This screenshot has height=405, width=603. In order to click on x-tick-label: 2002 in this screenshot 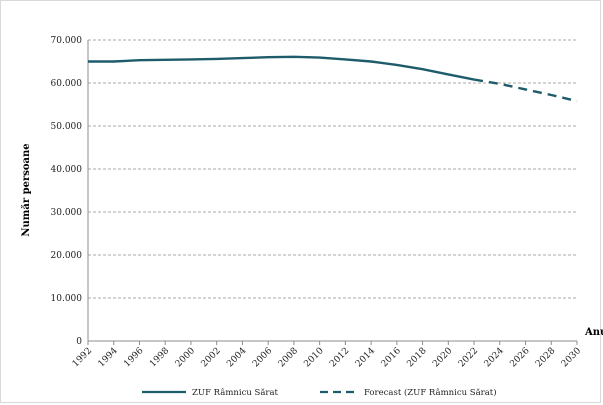, I will do `click(211, 357)`.